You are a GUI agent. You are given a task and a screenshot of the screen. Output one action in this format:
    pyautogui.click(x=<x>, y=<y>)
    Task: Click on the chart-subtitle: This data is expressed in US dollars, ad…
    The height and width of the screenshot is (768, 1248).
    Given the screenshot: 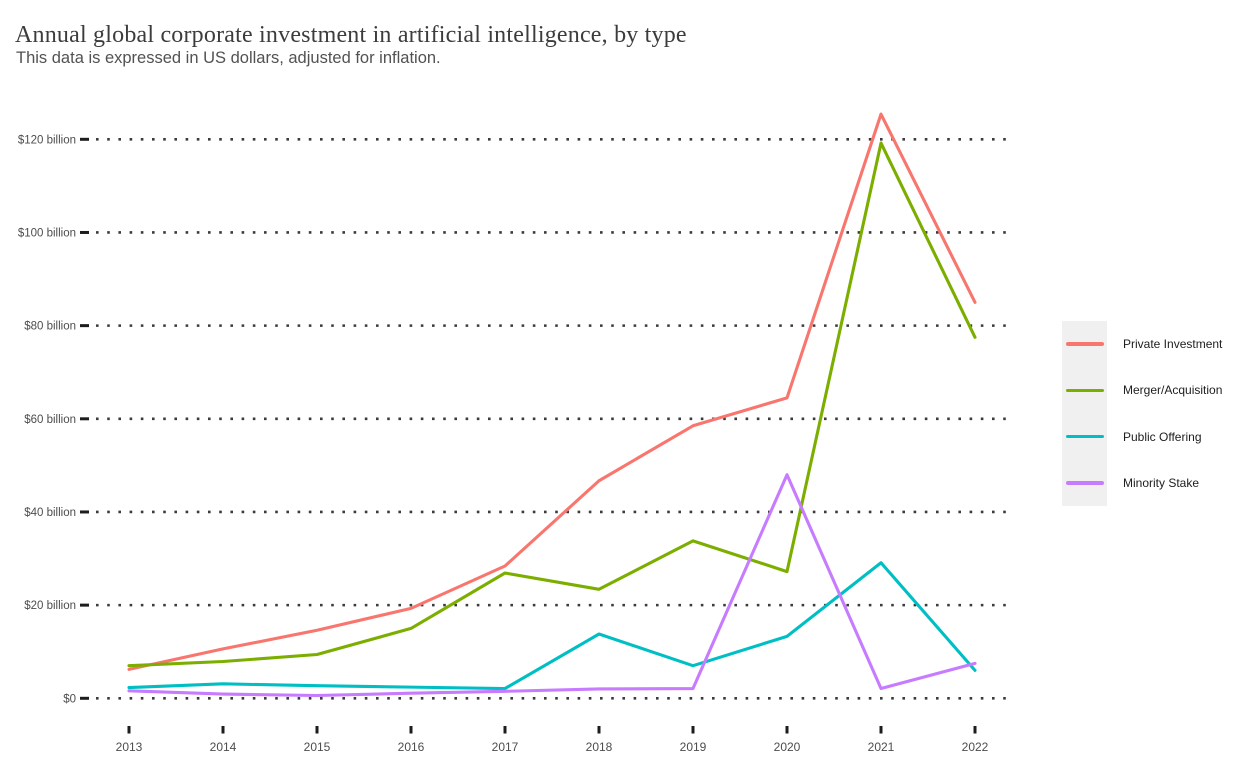 What is the action you would take?
    pyautogui.click(x=228, y=58)
    